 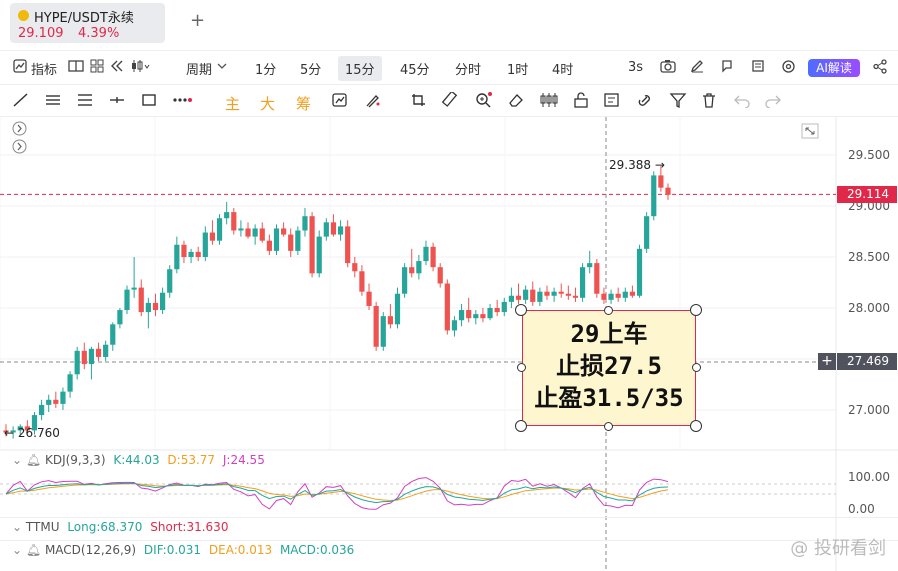 What do you see at coordinates (84, 18) in the screenshot?
I see `symbol-name: HYPE/USDT永续` at bounding box center [84, 18].